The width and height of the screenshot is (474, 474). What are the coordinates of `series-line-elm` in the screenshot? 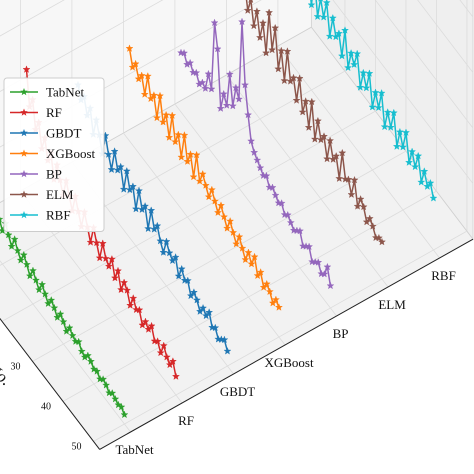 It's located at (314, 121).